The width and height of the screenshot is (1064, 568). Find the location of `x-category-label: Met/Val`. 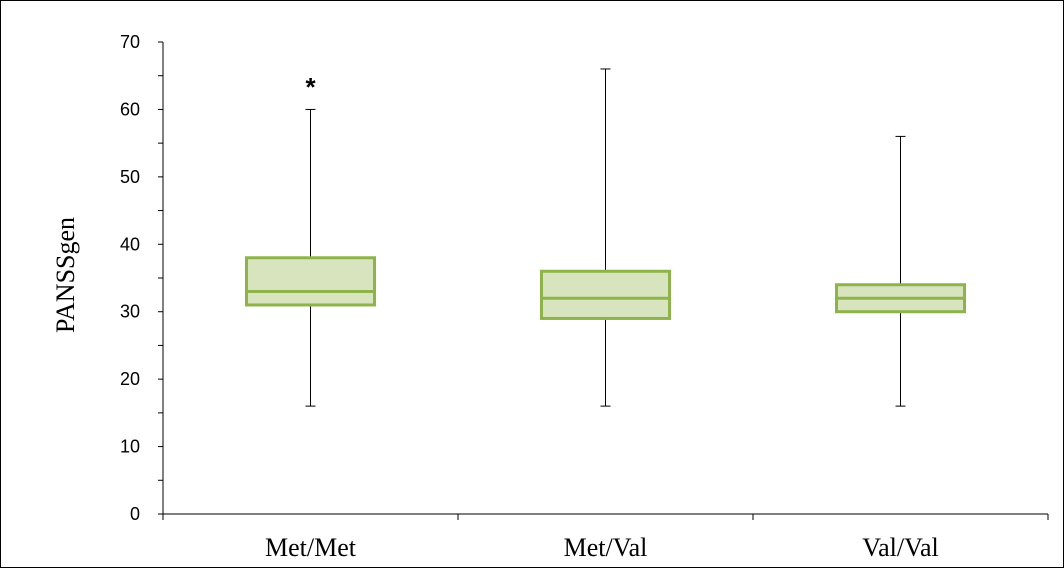

x-category-label: Met/Val is located at coordinates (606, 547).